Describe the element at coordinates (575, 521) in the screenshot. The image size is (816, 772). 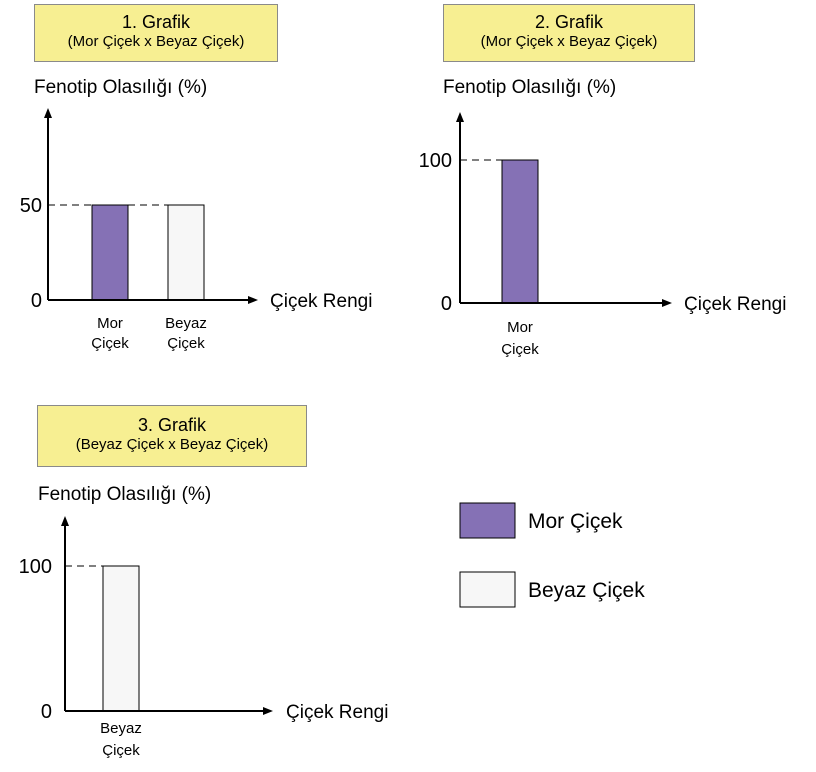
I see `legend-label-1: Mor Çiçek` at that location.